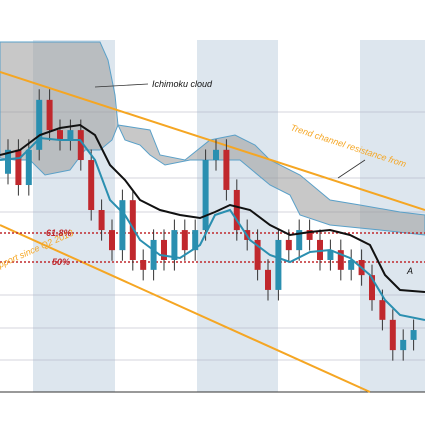 The width and height of the screenshot is (425, 425). I want to click on cloud-pointer, so click(121, 85).